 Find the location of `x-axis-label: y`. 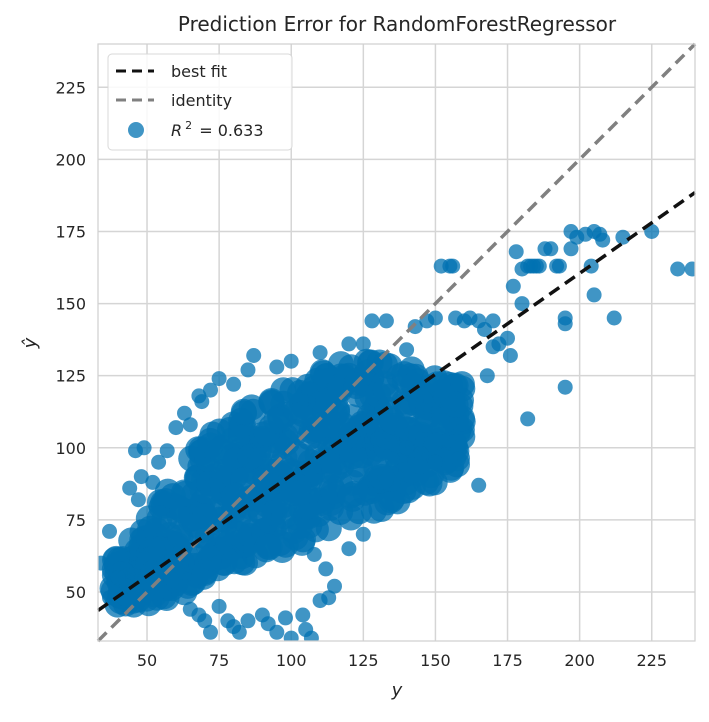

x-axis-label: y is located at coordinates (397, 690).